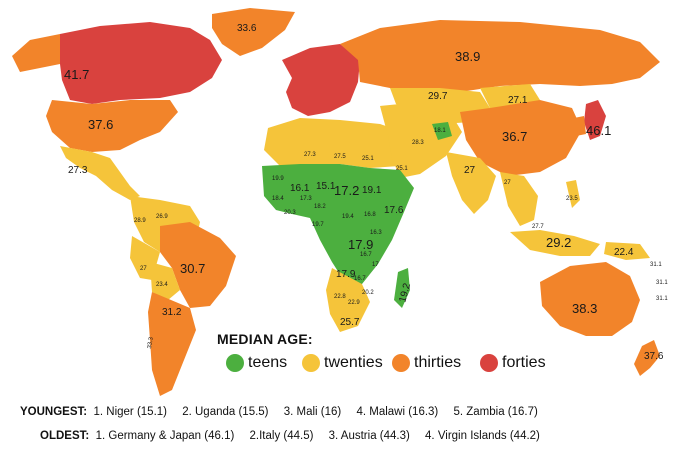 This screenshot has height=455, width=683. Describe the element at coordinates (172, 344) in the screenshot. I see `southern-cone-region` at that location.